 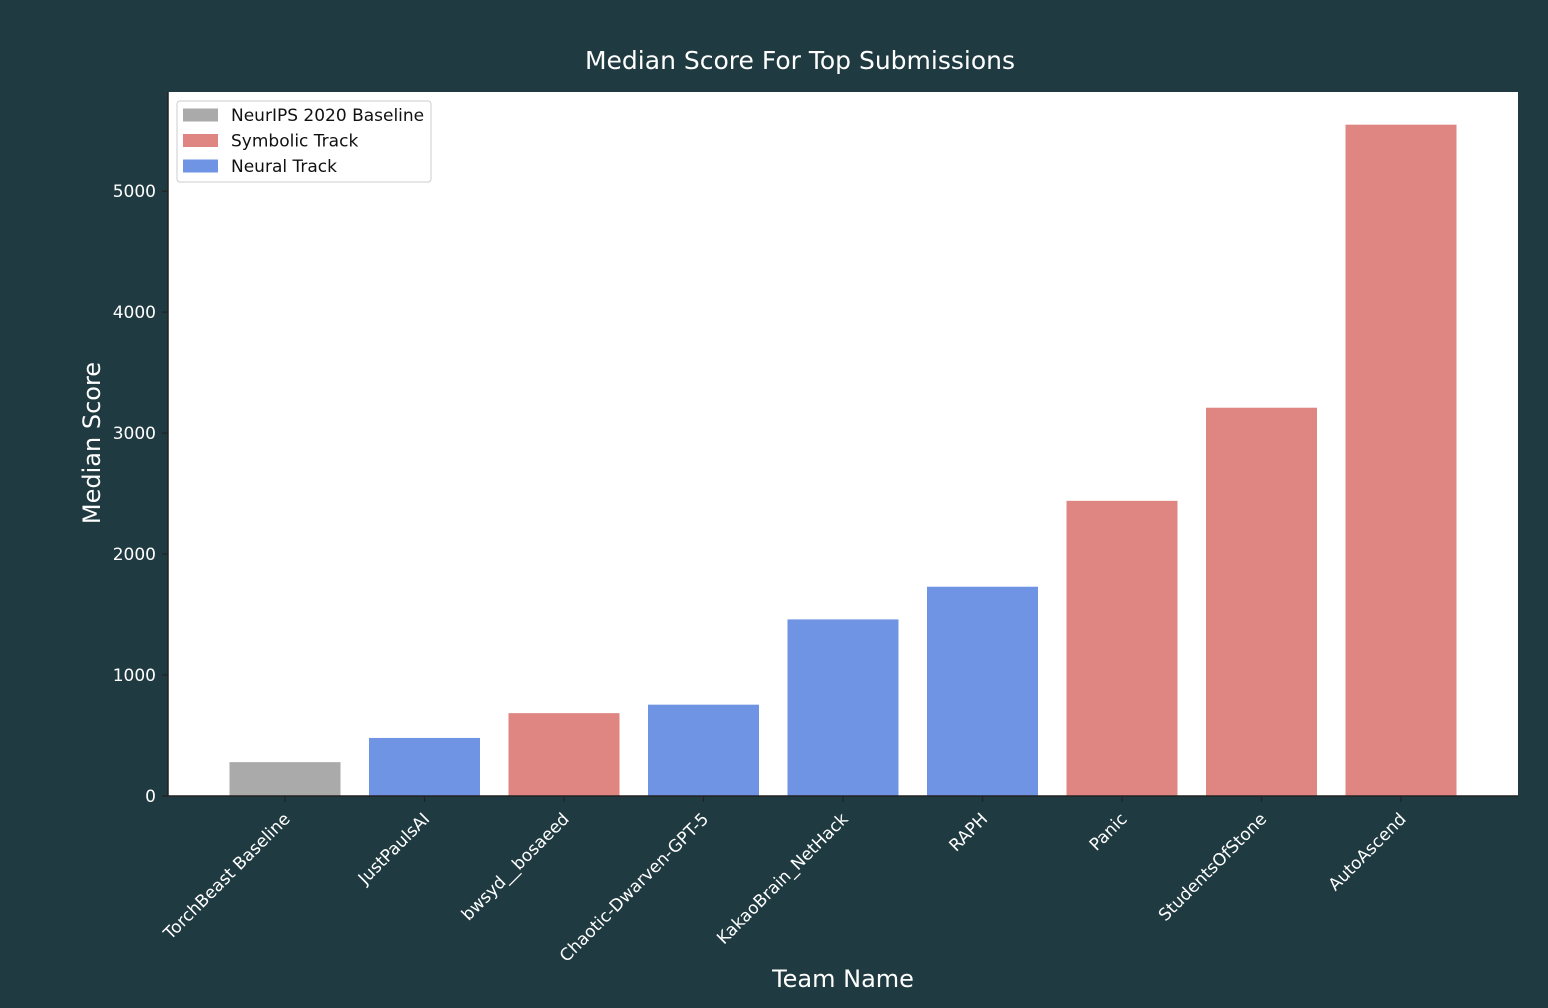 I want to click on y-tick-label-4: 4000, so click(x=134, y=313).